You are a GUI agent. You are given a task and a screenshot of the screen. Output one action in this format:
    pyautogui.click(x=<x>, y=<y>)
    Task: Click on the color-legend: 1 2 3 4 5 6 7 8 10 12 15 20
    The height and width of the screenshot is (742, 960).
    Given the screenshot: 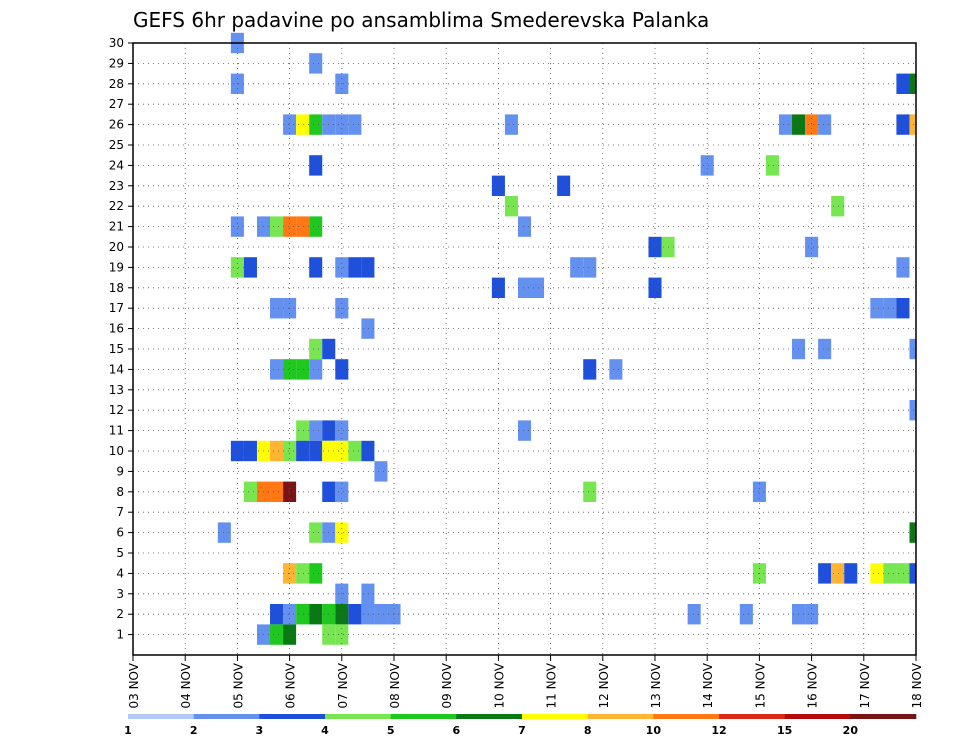 What is the action you would take?
    pyautogui.click(x=520, y=725)
    